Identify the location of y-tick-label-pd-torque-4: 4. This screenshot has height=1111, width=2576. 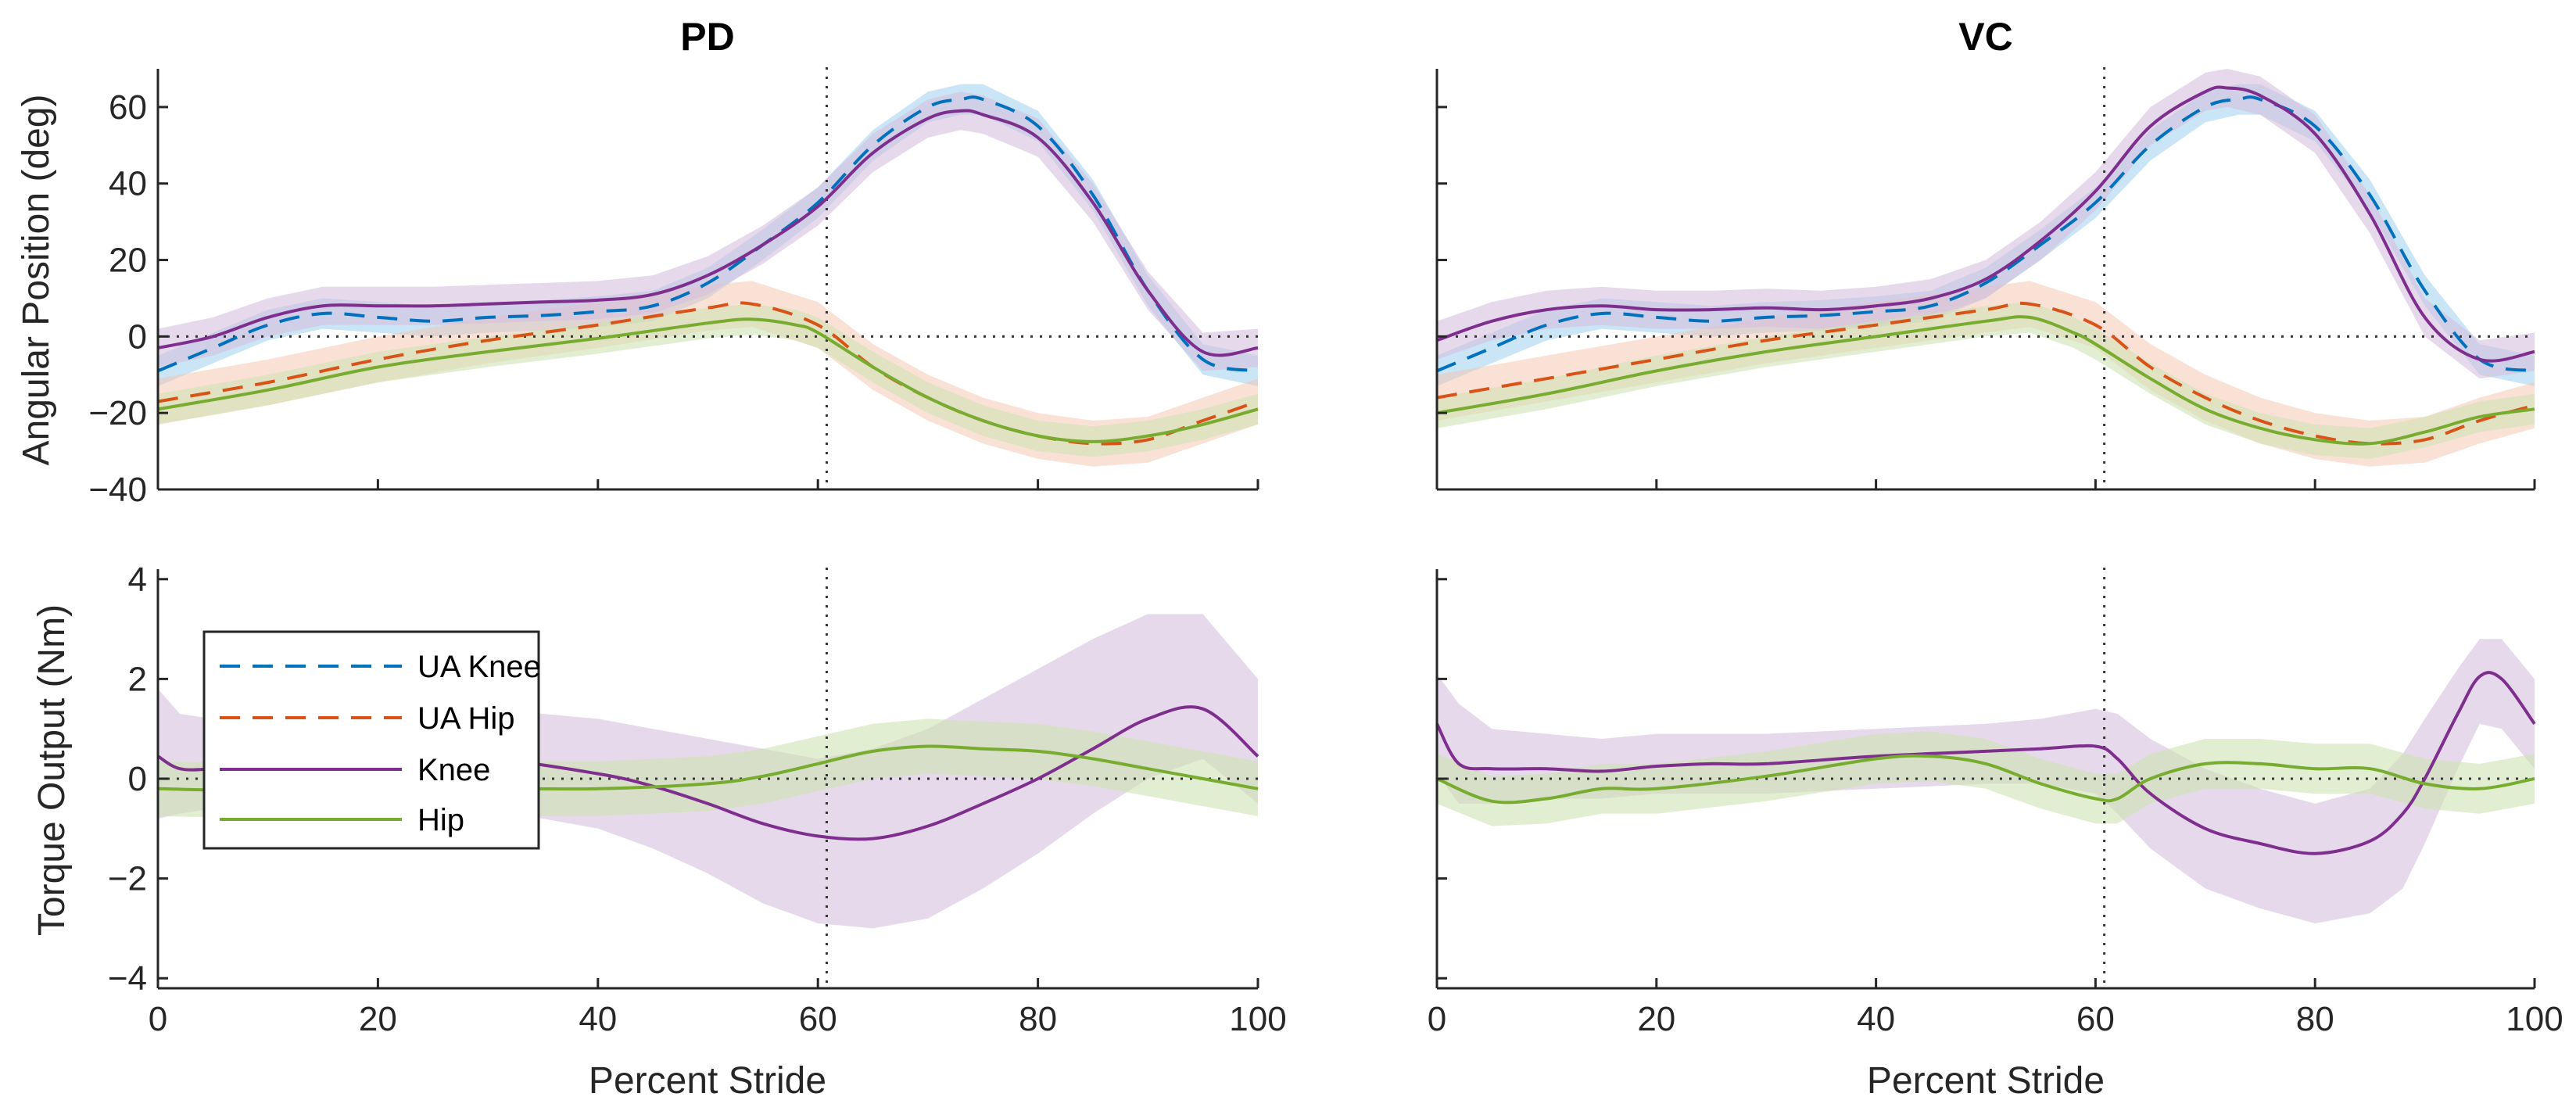
(137, 580).